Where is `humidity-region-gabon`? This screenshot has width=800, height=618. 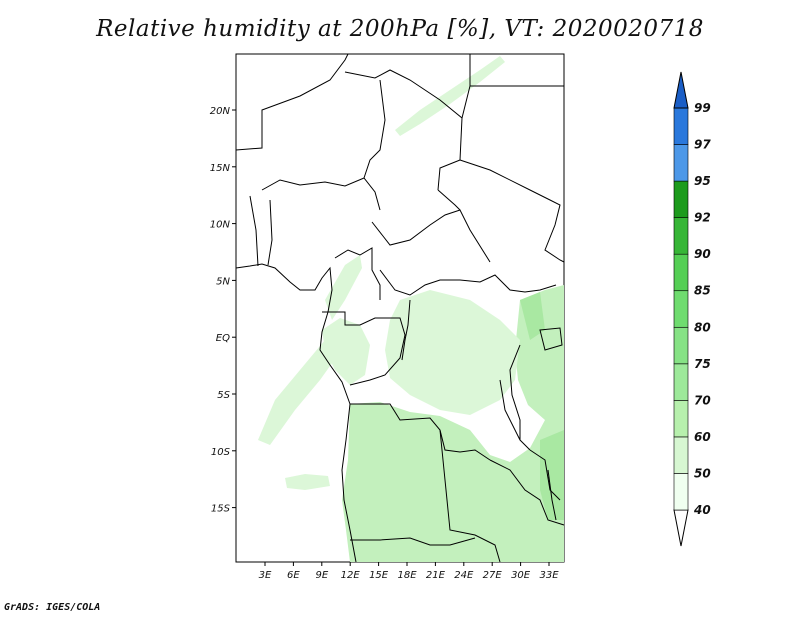 humidity-region-gabon is located at coordinates (346, 351).